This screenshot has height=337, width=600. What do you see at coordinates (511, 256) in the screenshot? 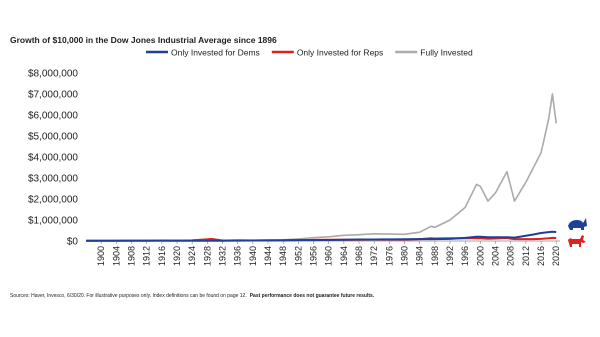
I see `x-tick-label: 2008` at bounding box center [511, 256].